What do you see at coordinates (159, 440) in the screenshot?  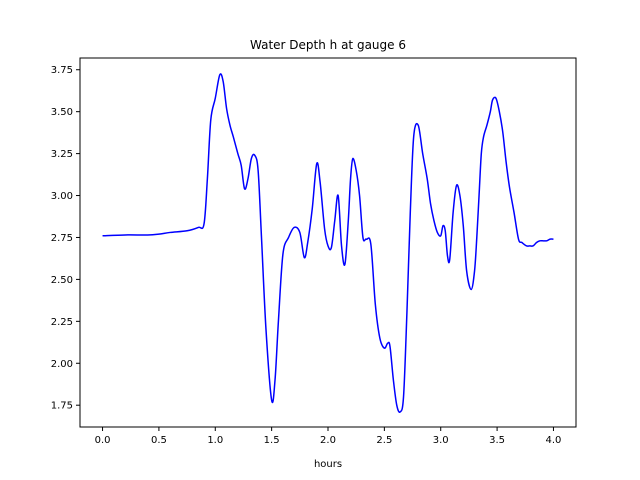 I see `x-tick-label: 0.5` at bounding box center [159, 440].